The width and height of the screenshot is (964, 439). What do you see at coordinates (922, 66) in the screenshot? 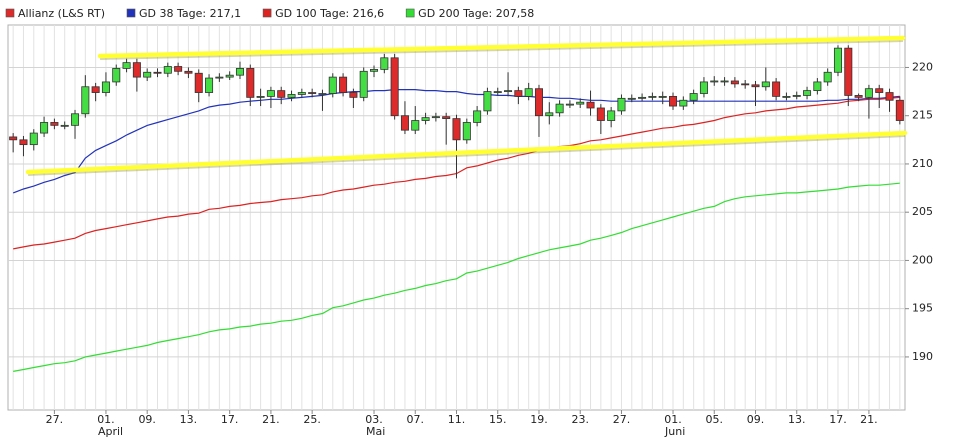
I see `y-tick-label: 220` at bounding box center [922, 66].